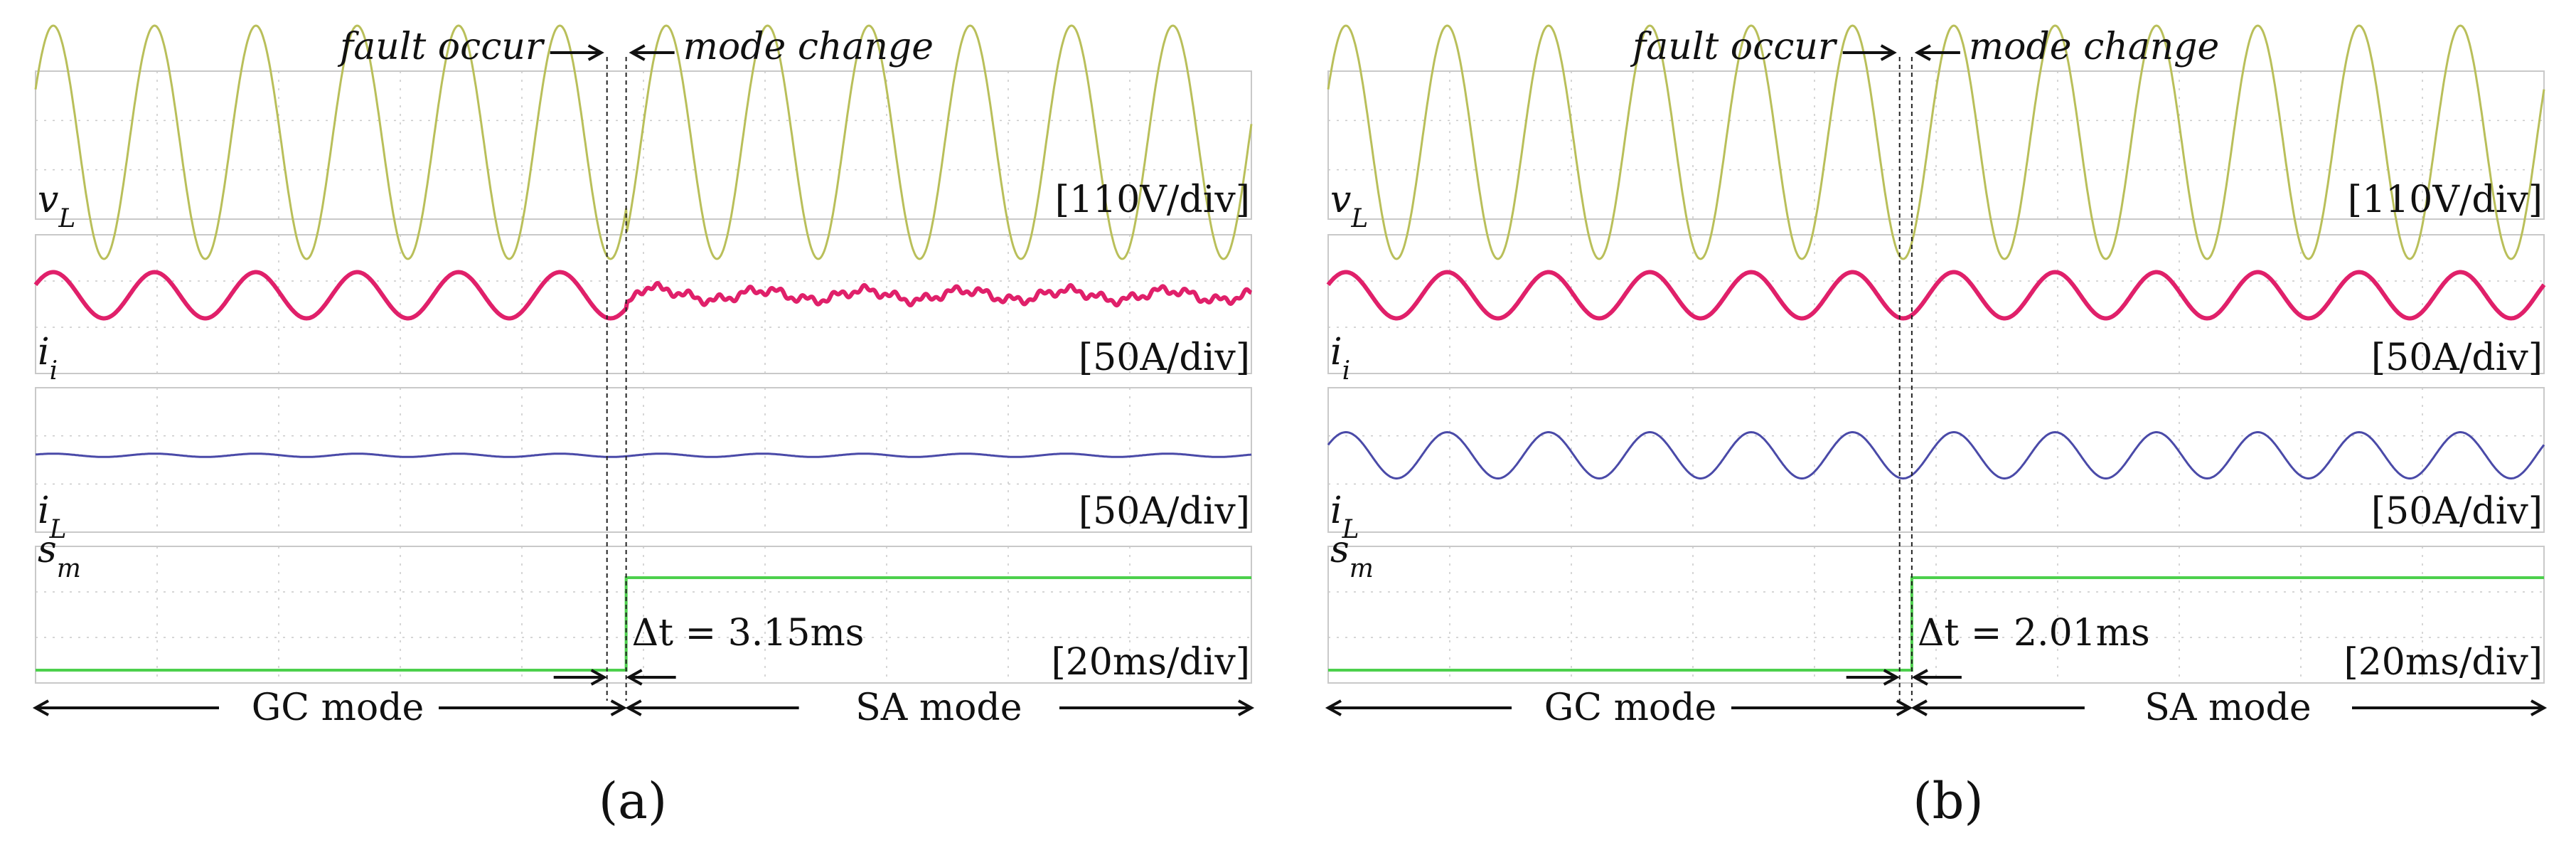 This screenshot has height=853, width=2576. Describe the element at coordinates (2034, 634) in the screenshot. I see `delta-t-label: Δt = 2.01ms` at that location.